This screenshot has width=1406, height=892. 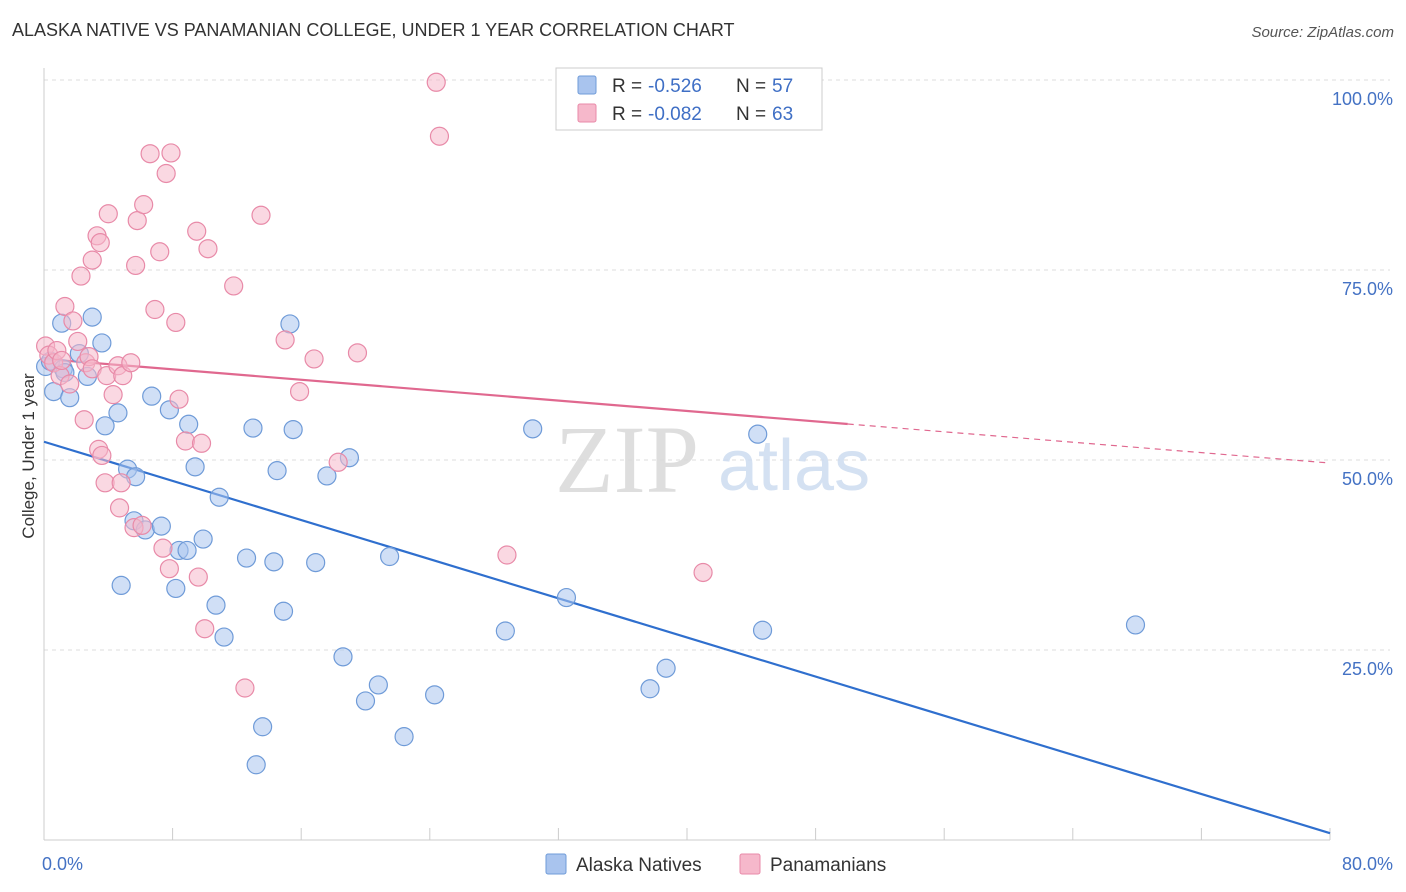 I want to click on legend-swatch-panamanians, so click(x=587, y=113).